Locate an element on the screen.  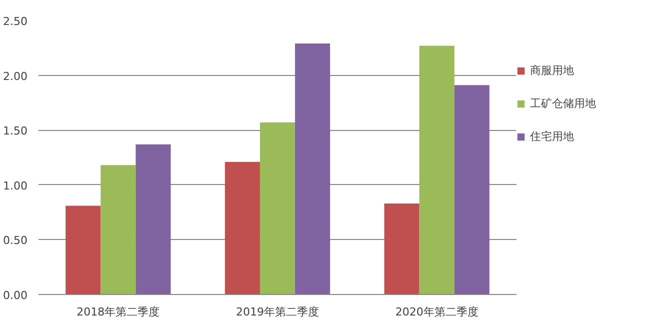
y-tick-label: 2.00 is located at coordinates (15, 76).